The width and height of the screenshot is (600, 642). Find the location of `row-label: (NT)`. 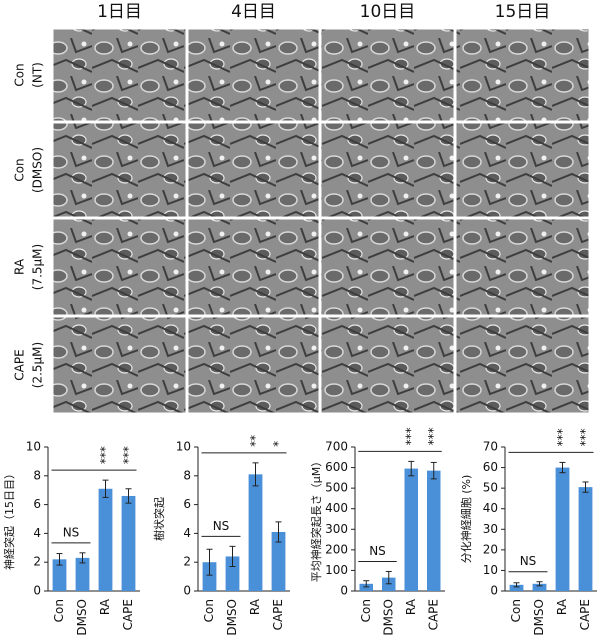

row-label: (NT) is located at coordinates (38, 75).